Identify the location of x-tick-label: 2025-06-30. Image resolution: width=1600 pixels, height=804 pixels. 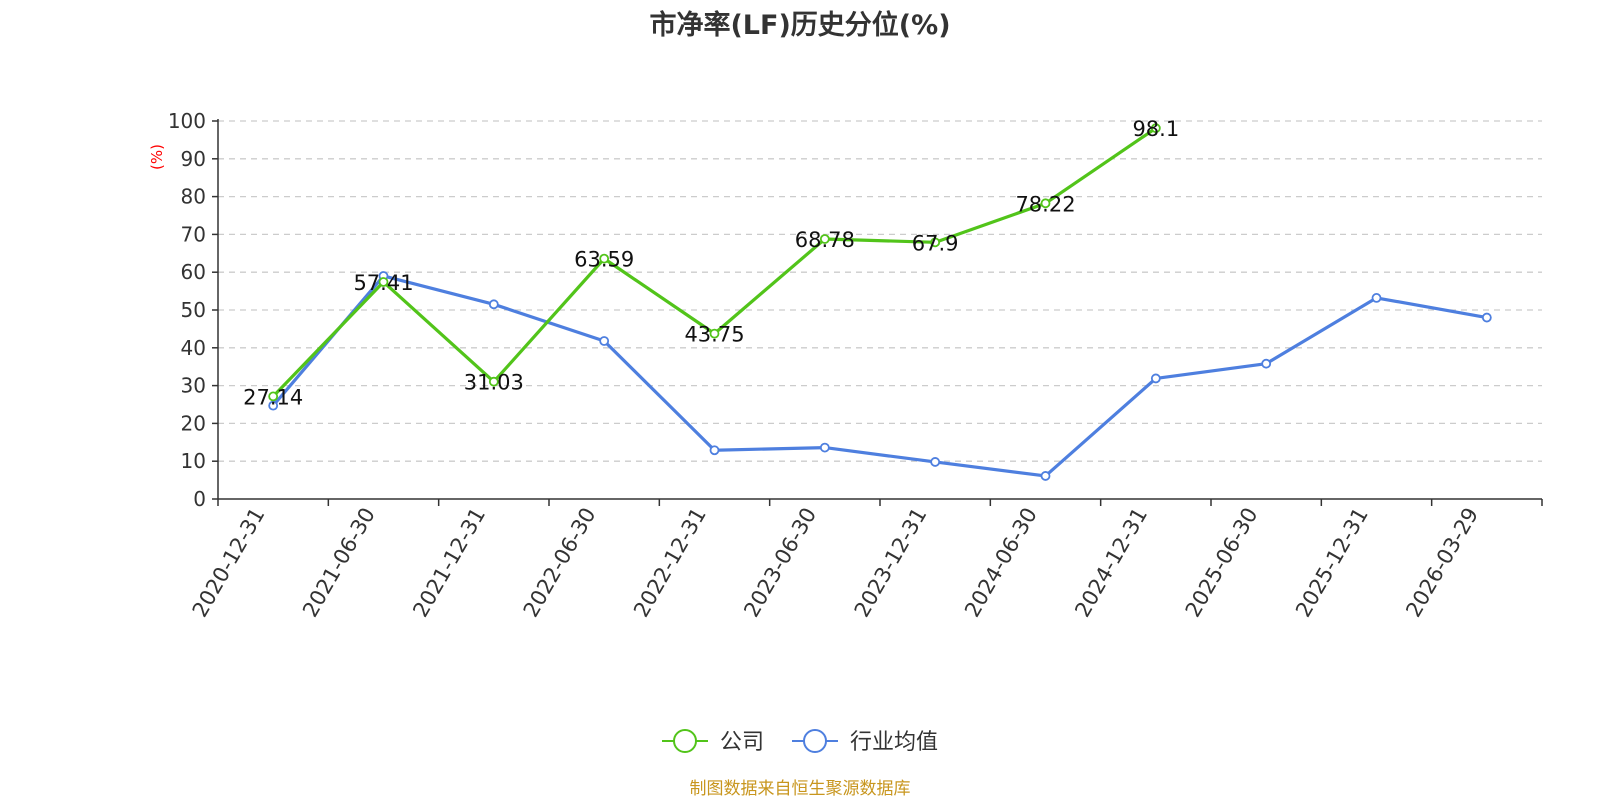
(1222, 563).